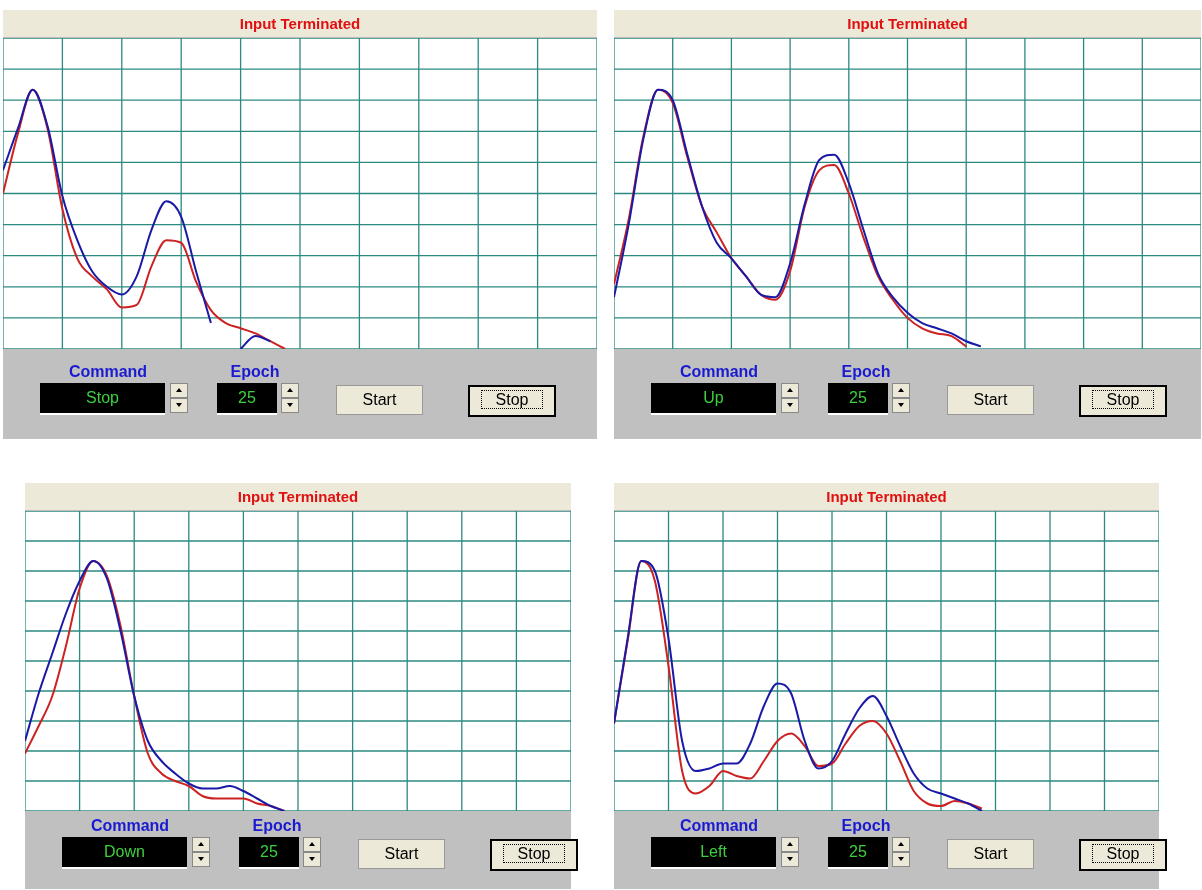  What do you see at coordinates (713, 399) in the screenshot?
I see `text: Up` at bounding box center [713, 399].